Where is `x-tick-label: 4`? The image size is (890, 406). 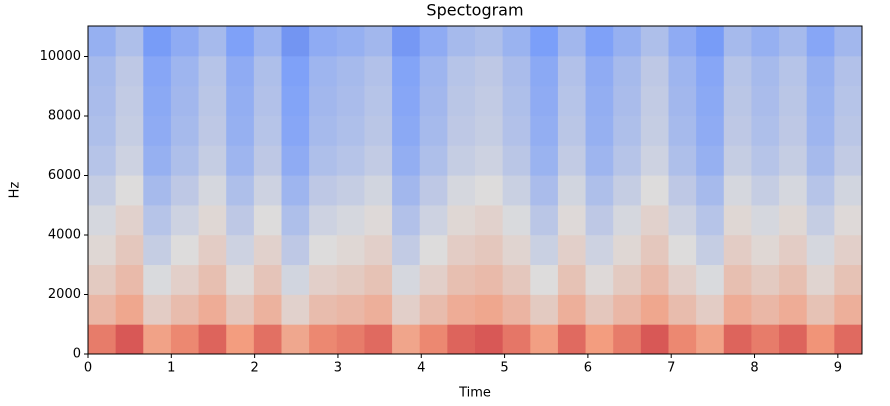
x-tick-label: 4 is located at coordinates (421, 368).